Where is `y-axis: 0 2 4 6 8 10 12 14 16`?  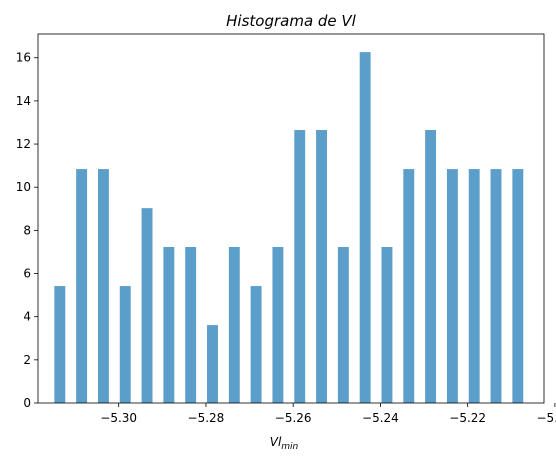
y-axis: 0 2 4 6 8 10 12 14 16 is located at coordinates (27, 230).